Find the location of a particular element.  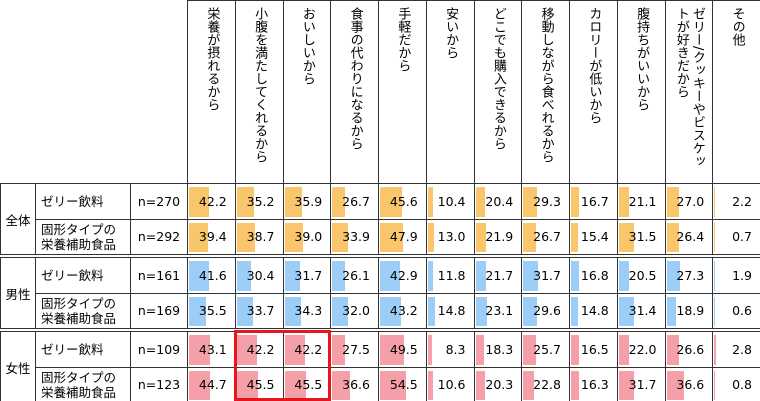

sample-size: n=169 is located at coordinates (159, 311).